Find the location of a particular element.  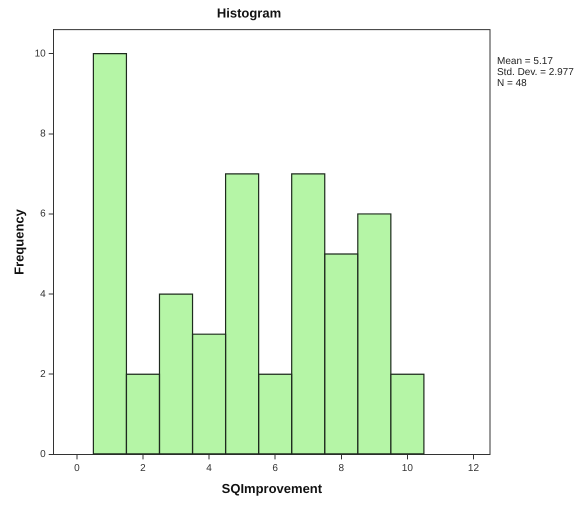

y-tick-label: 2 is located at coordinates (43, 374).